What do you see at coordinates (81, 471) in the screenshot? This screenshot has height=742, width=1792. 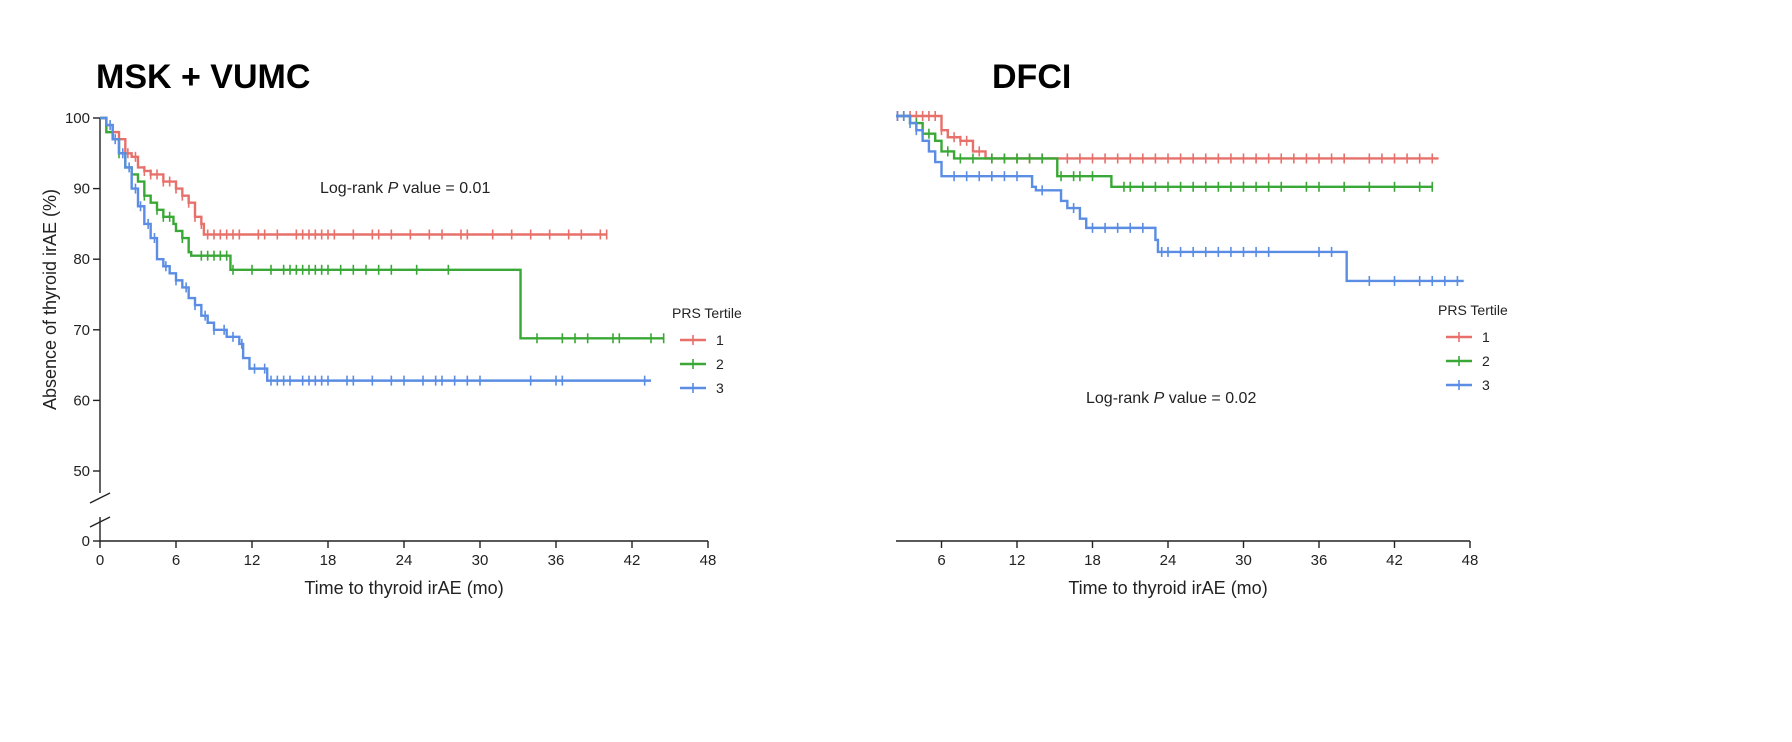 I see `y-tick-label: 50` at bounding box center [81, 471].